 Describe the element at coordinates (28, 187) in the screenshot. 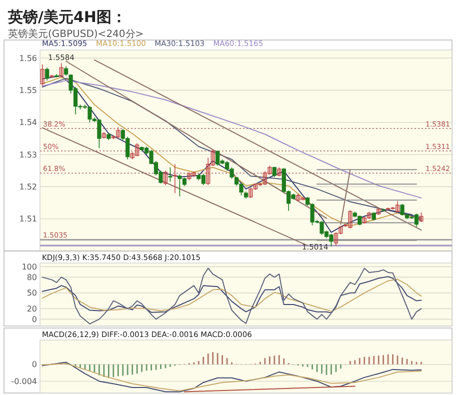

I see `y-tick-label: 1.52` at that location.